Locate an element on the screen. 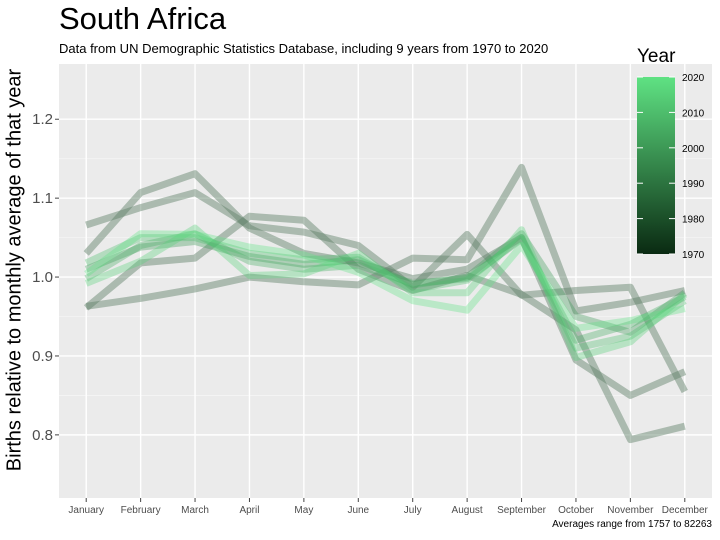 This screenshot has width=720, height=540. colorbar-tick-label: 1970 is located at coordinates (693, 255).